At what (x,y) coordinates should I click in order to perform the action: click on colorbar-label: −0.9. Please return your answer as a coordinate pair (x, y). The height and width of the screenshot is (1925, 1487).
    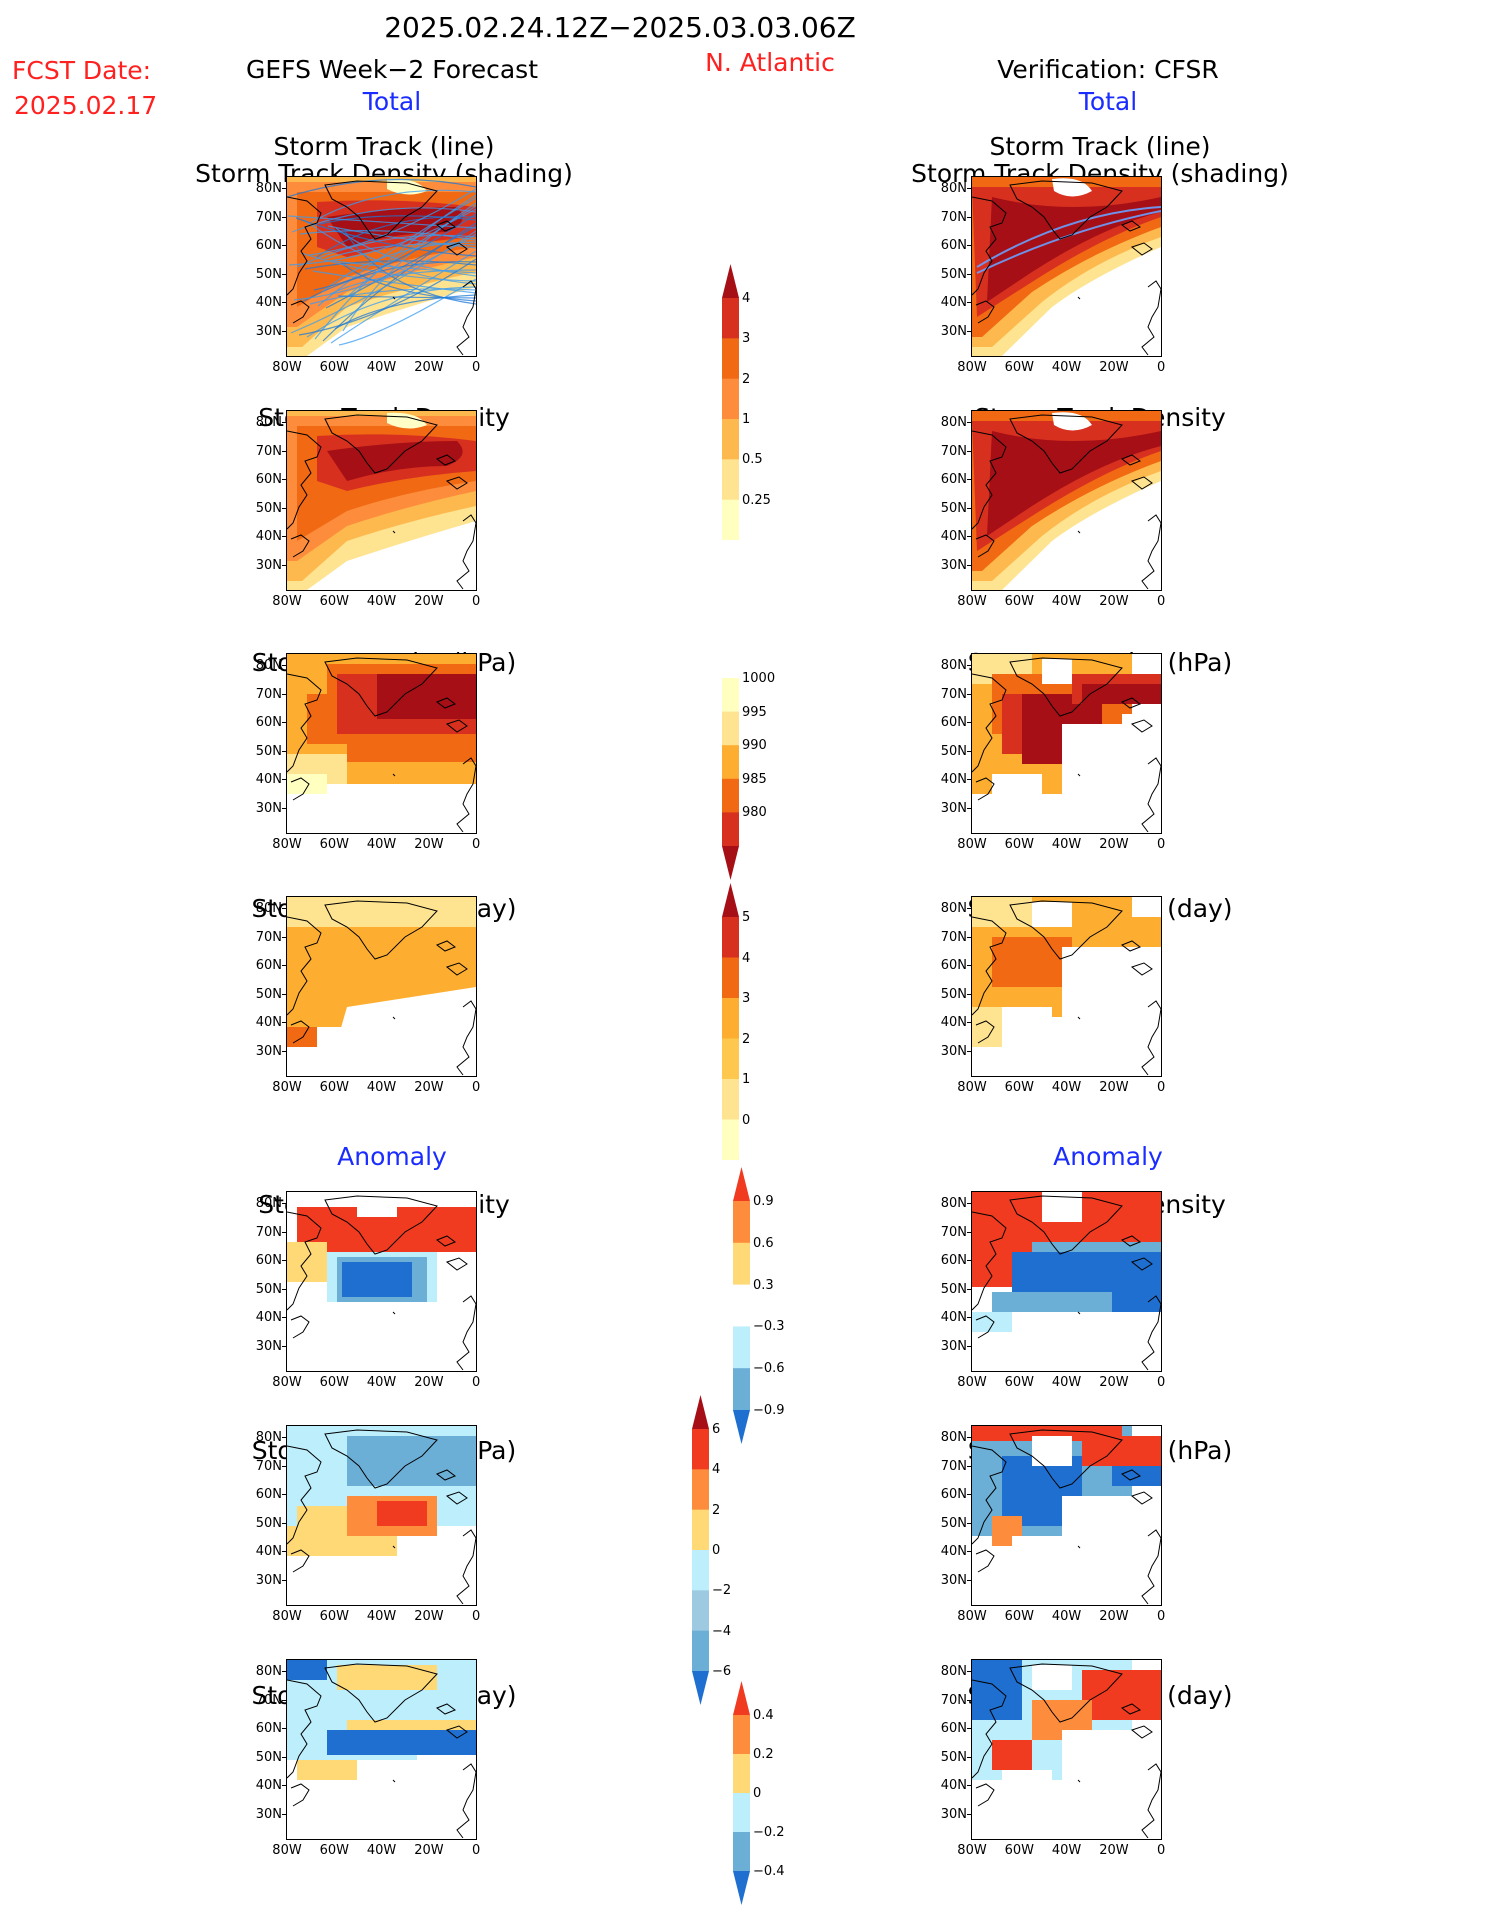
    Looking at the image, I should click on (769, 1410).